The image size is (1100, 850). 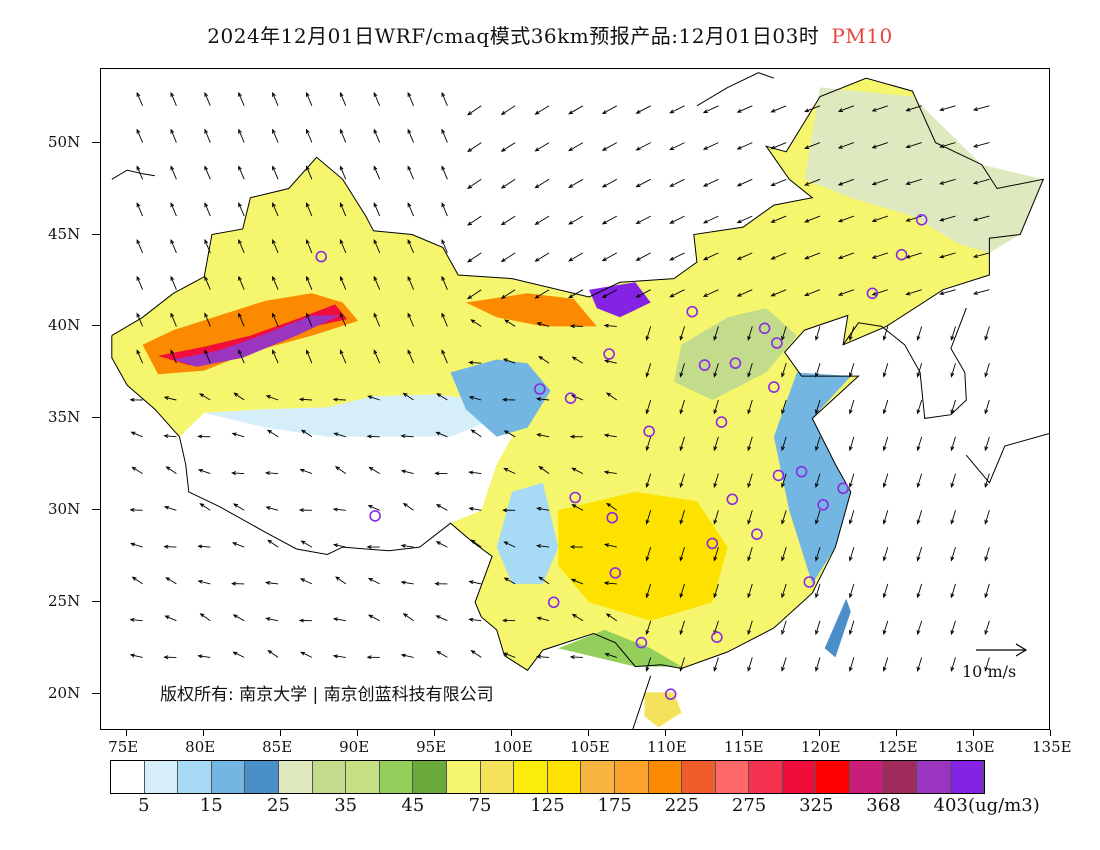 What do you see at coordinates (64, 509) in the screenshot?
I see `latitude-label: 30N` at bounding box center [64, 509].